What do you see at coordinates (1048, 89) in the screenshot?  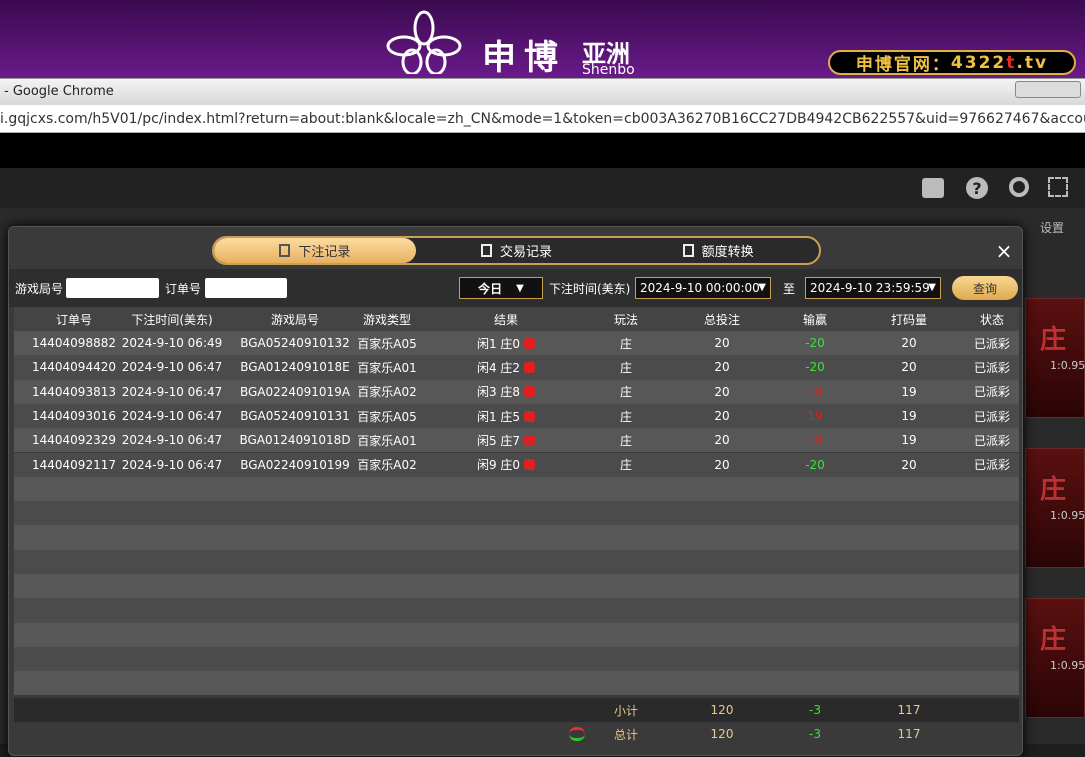 I see `window-controls` at bounding box center [1048, 89].